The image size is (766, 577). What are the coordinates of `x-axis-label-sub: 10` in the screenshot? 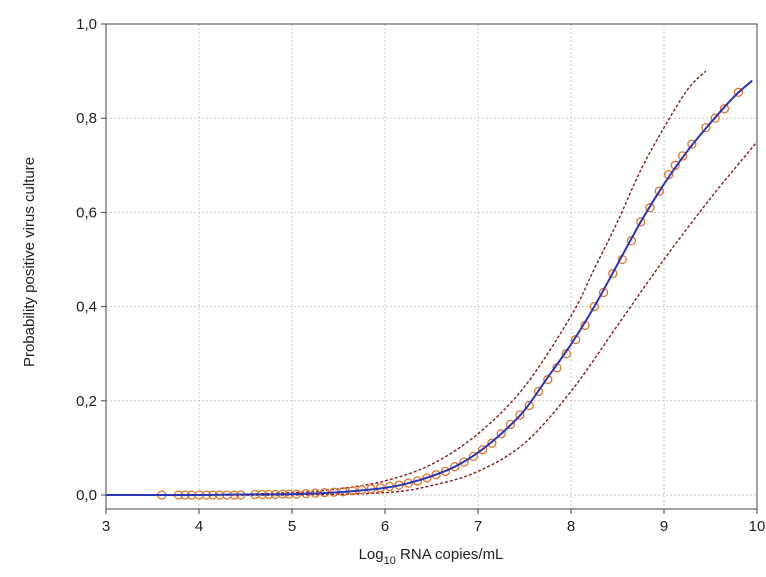 It's located at (390, 561).